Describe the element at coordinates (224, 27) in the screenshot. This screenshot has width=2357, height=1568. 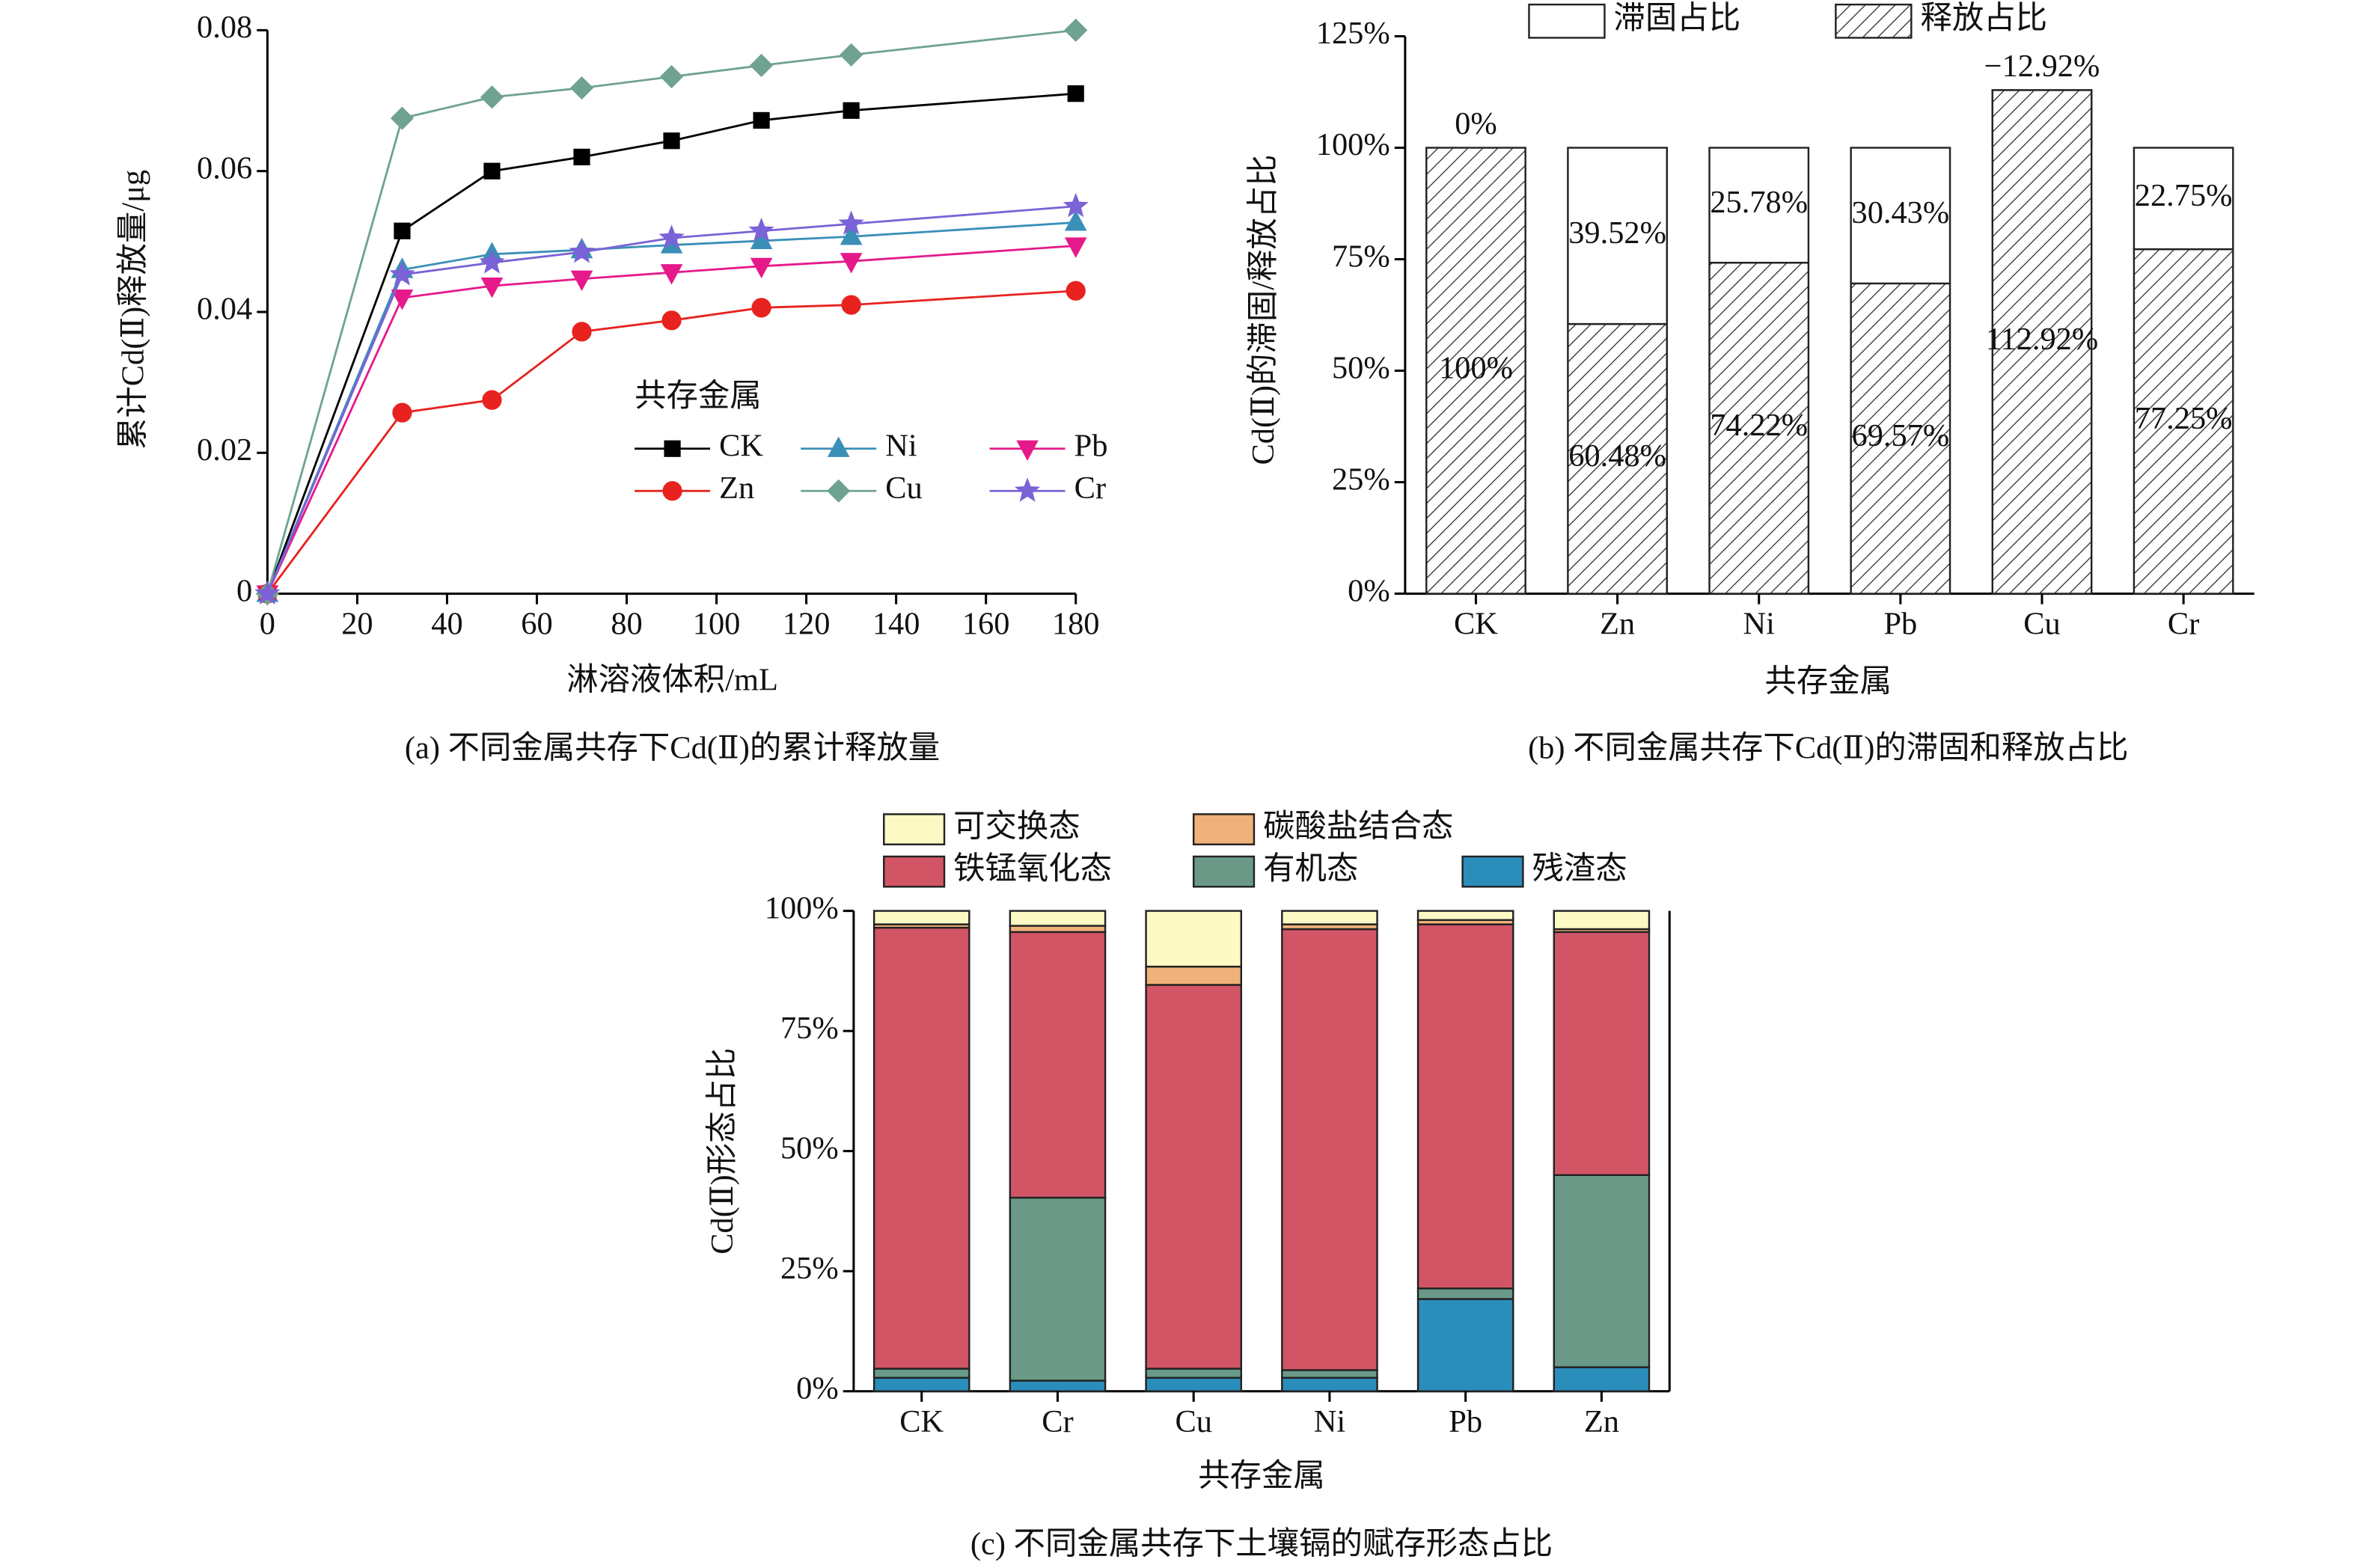
I see `y-tick-label: 0.08` at that location.